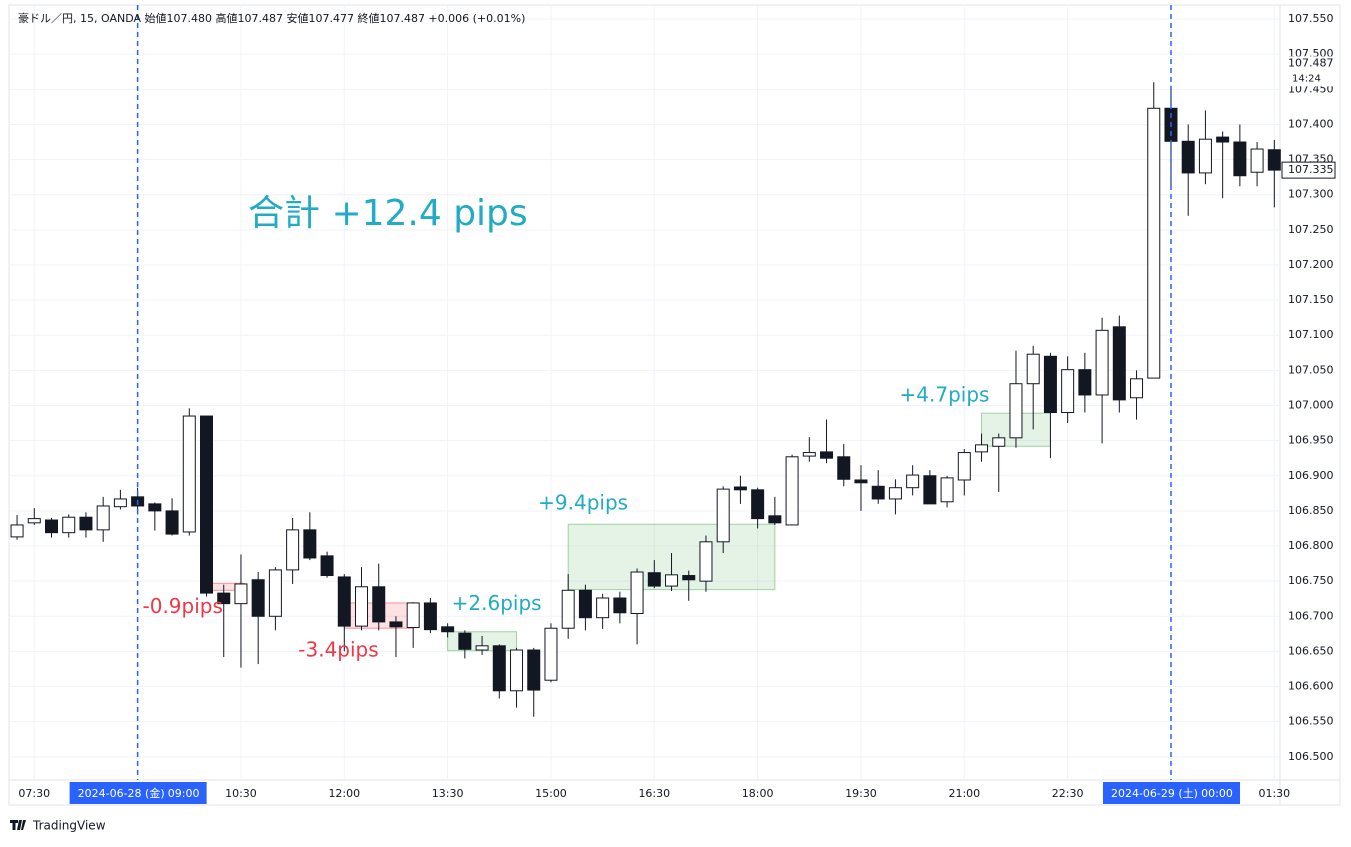 This screenshot has width=1351, height=847. What do you see at coordinates (583, 503) in the screenshot?
I see `pips-label: +9.4pips` at bounding box center [583, 503].